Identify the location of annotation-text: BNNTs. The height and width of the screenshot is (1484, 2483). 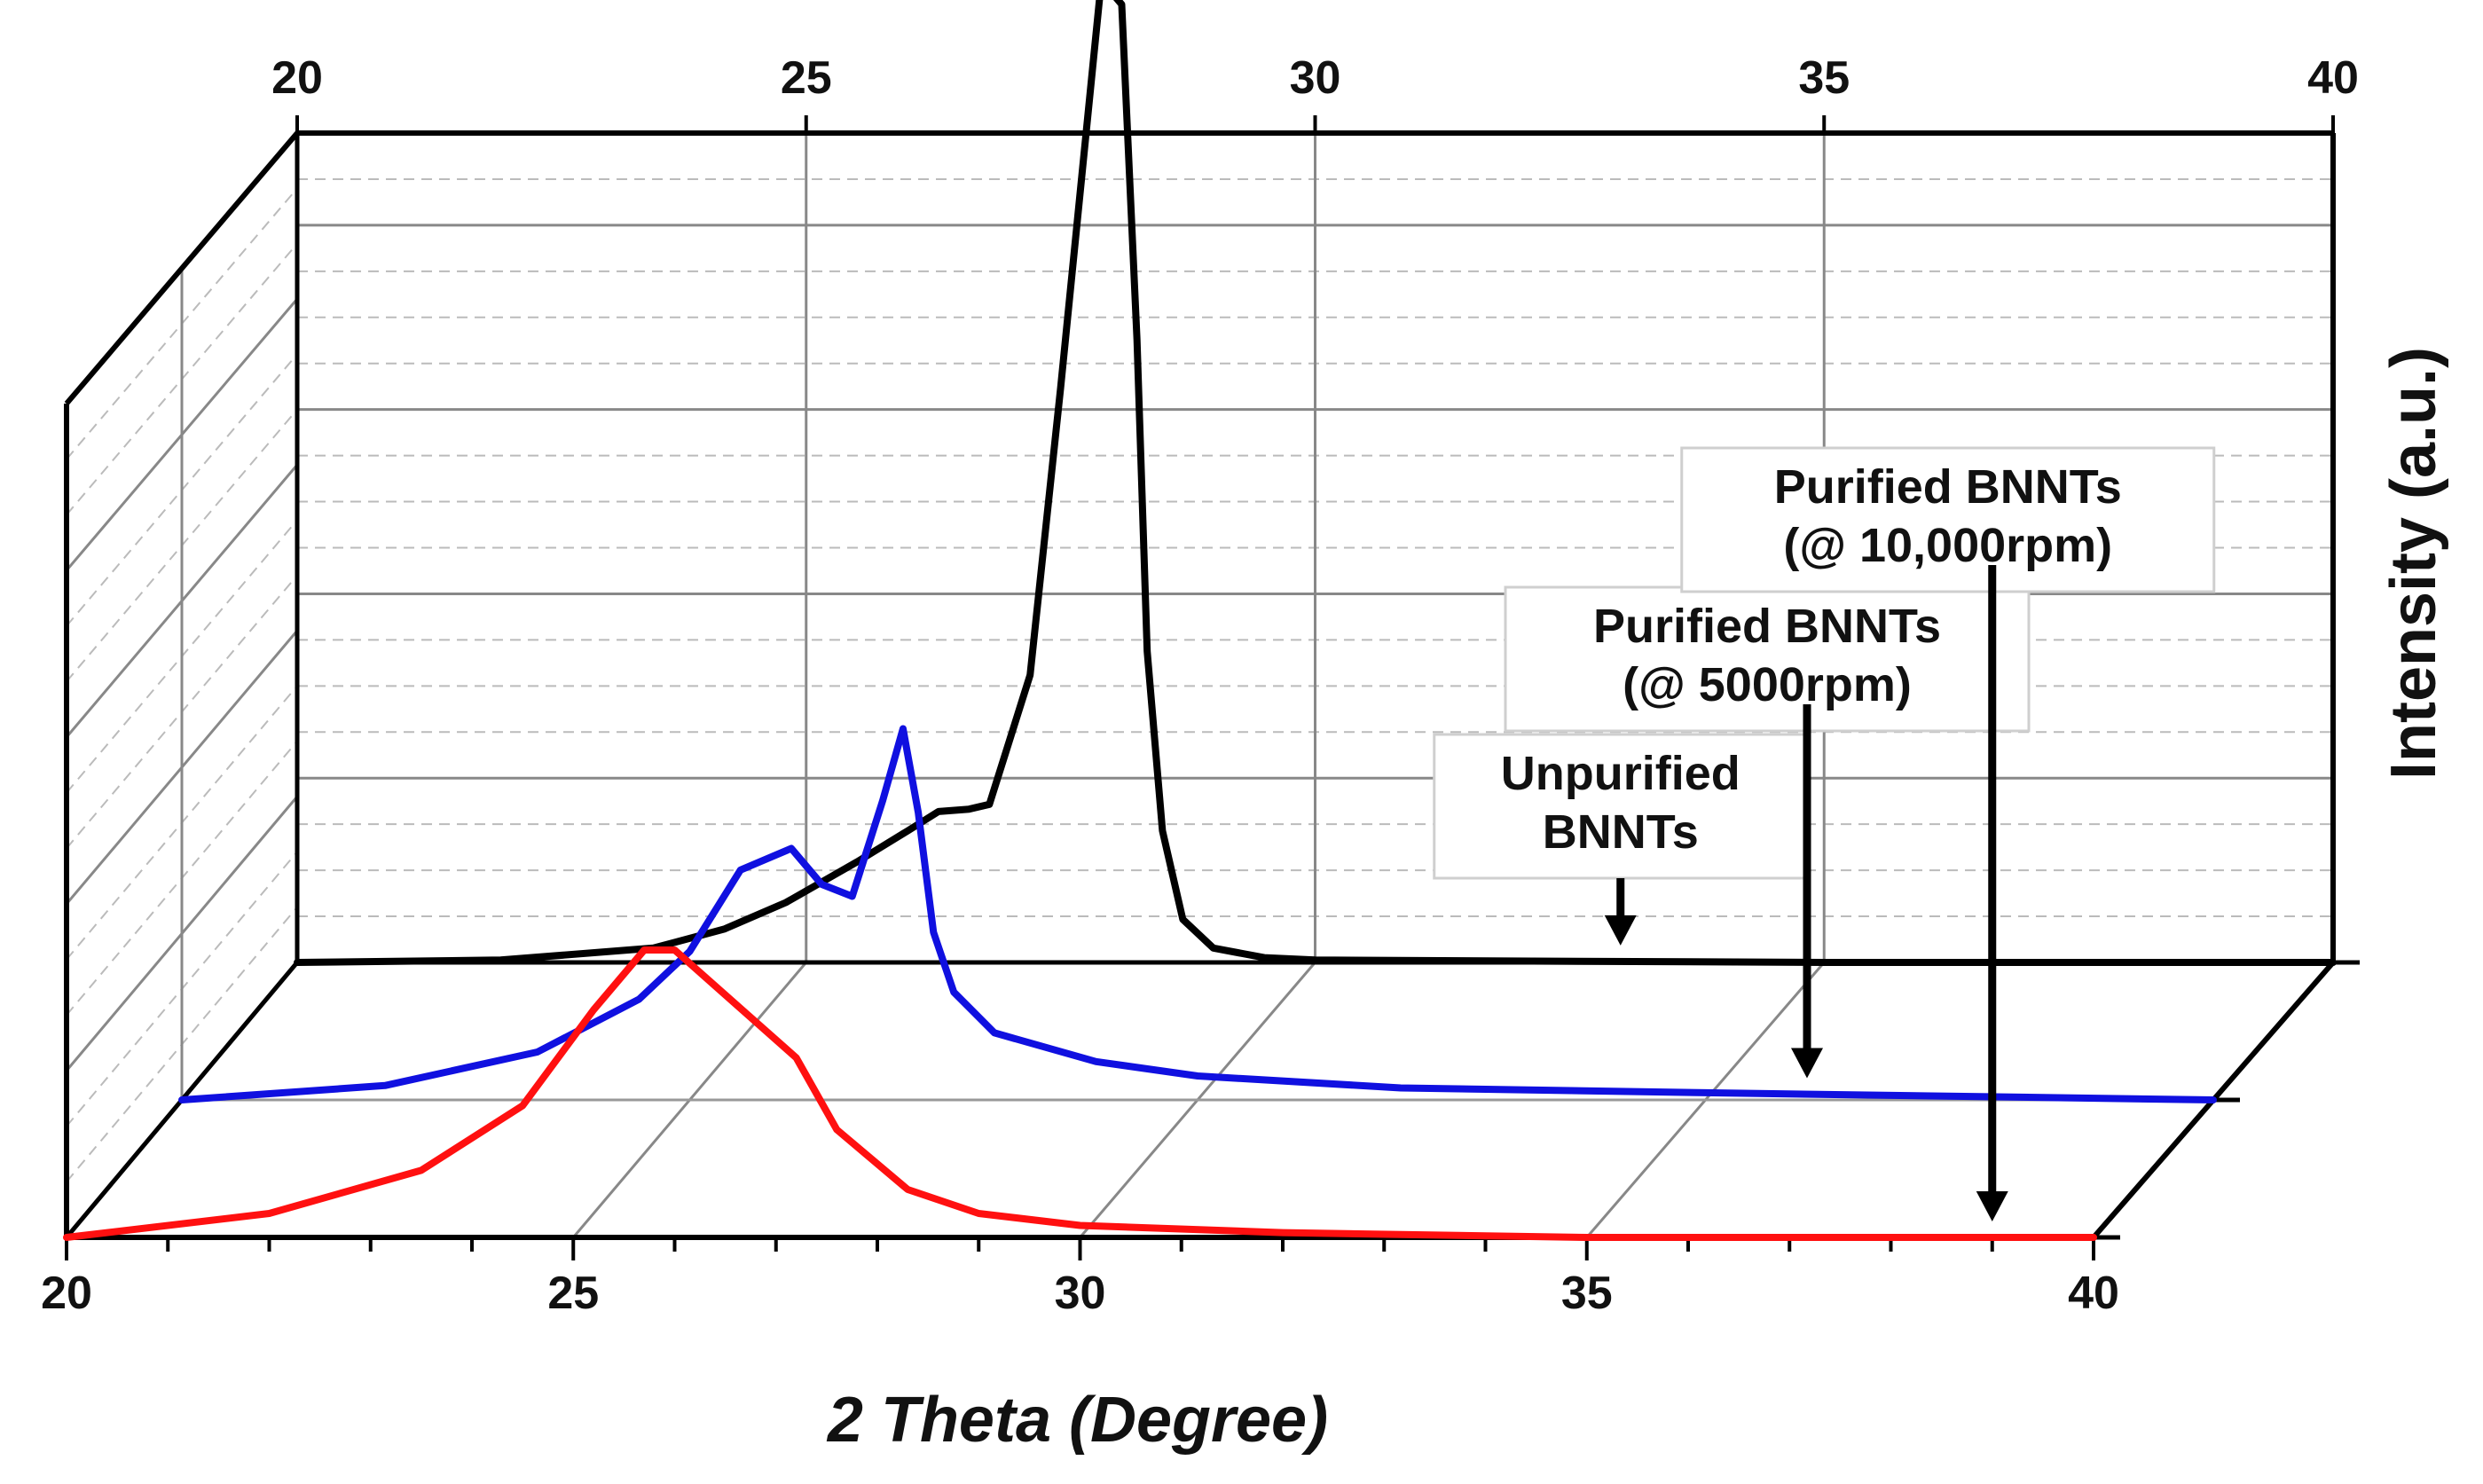
(1621, 832).